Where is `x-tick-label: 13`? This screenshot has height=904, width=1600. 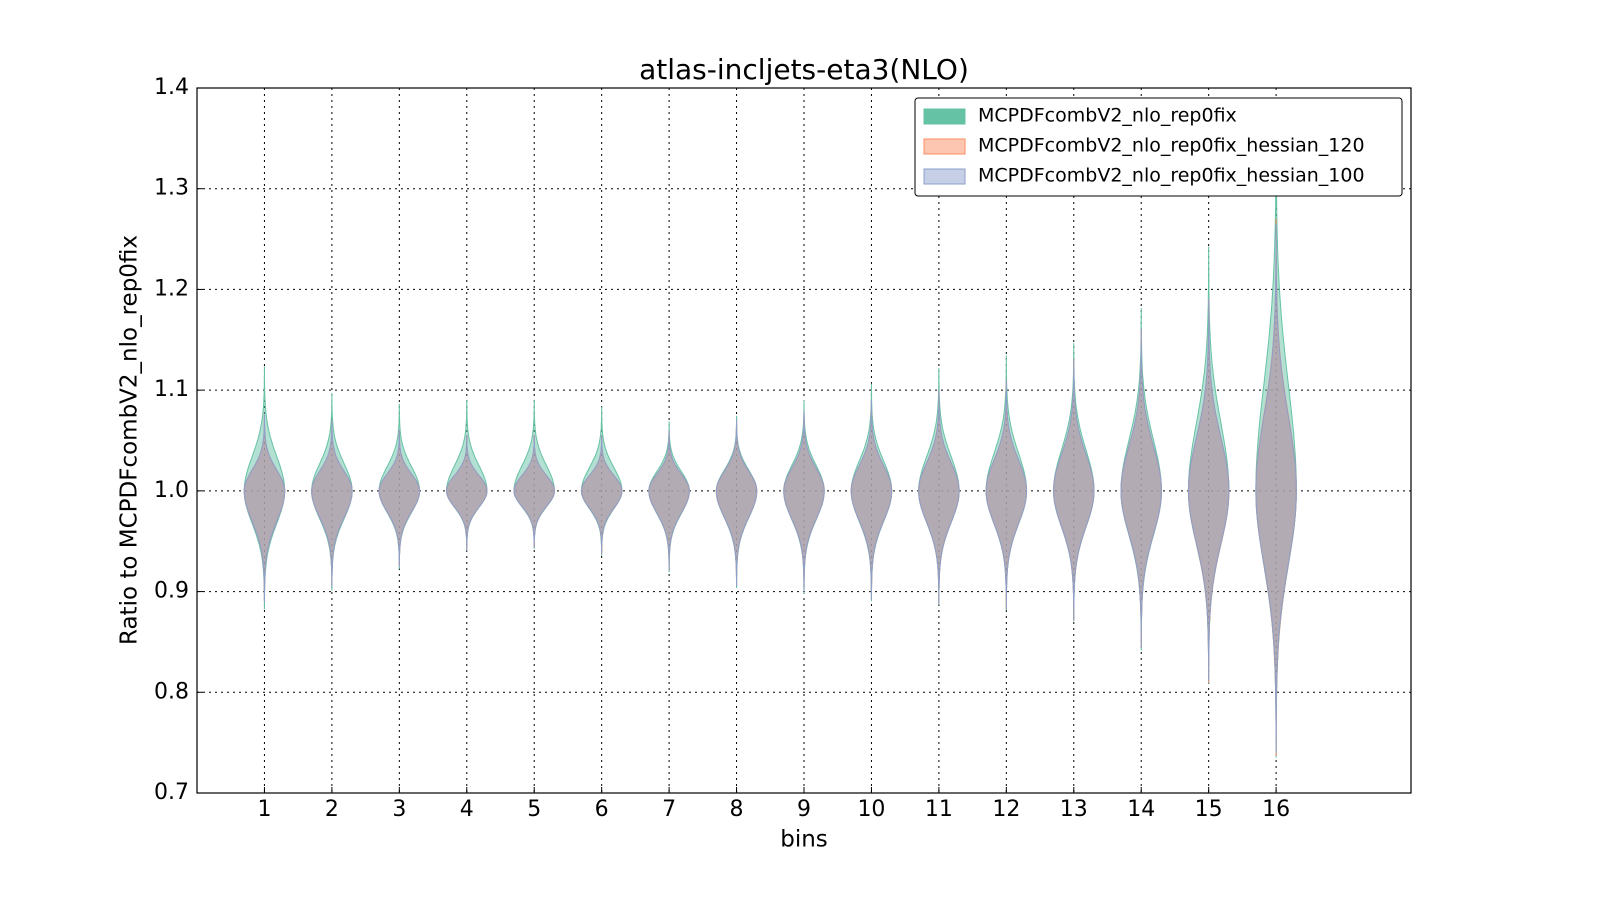
x-tick-label: 13 is located at coordinates (1074, 809).